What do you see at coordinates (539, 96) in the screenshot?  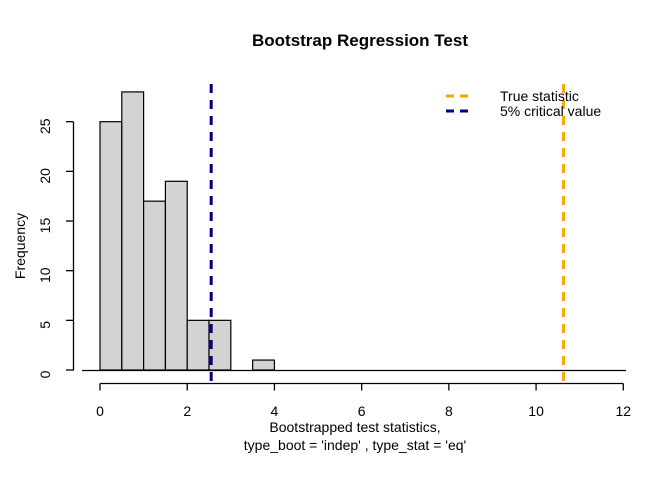 I see `legend-label: True statistic` at bounding box center [539, 96].